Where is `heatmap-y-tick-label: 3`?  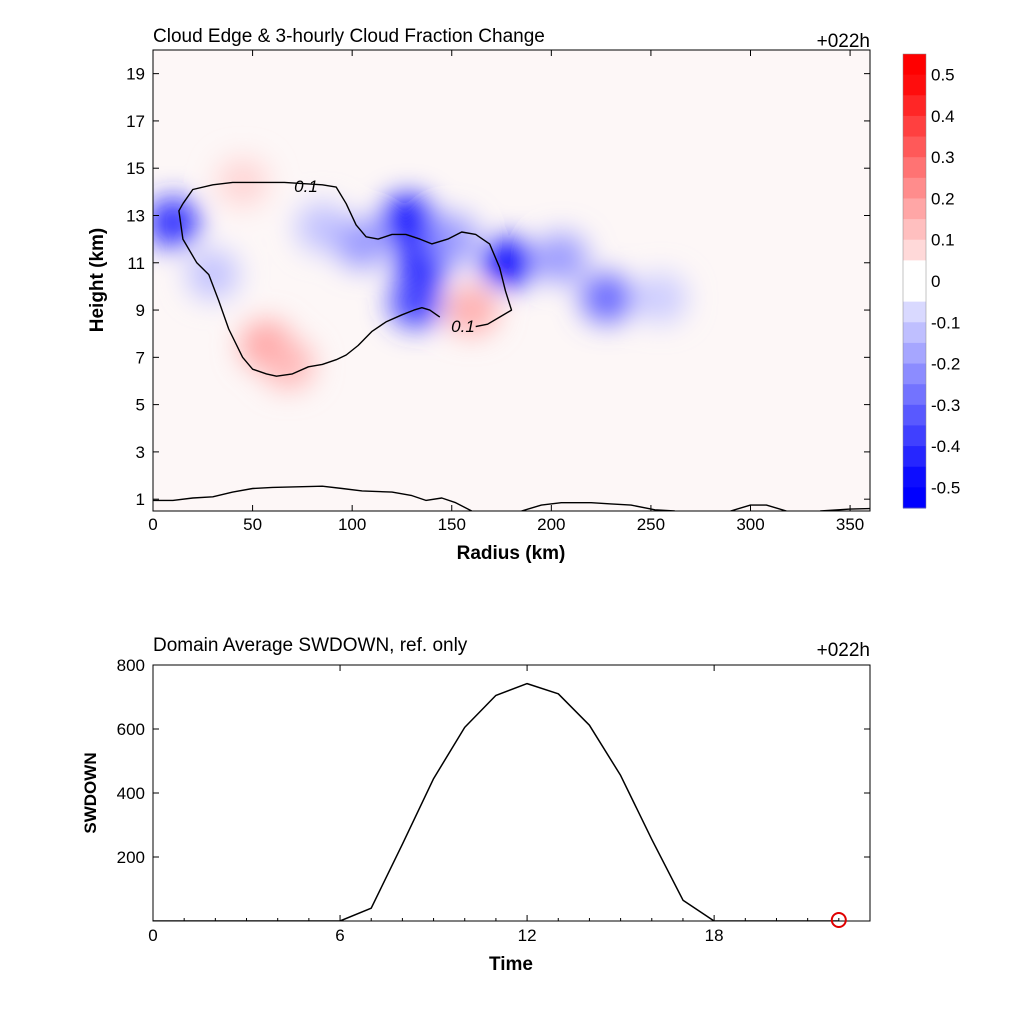
heatmap-y-tick-label: 3 is located at coordinates (140, 452).